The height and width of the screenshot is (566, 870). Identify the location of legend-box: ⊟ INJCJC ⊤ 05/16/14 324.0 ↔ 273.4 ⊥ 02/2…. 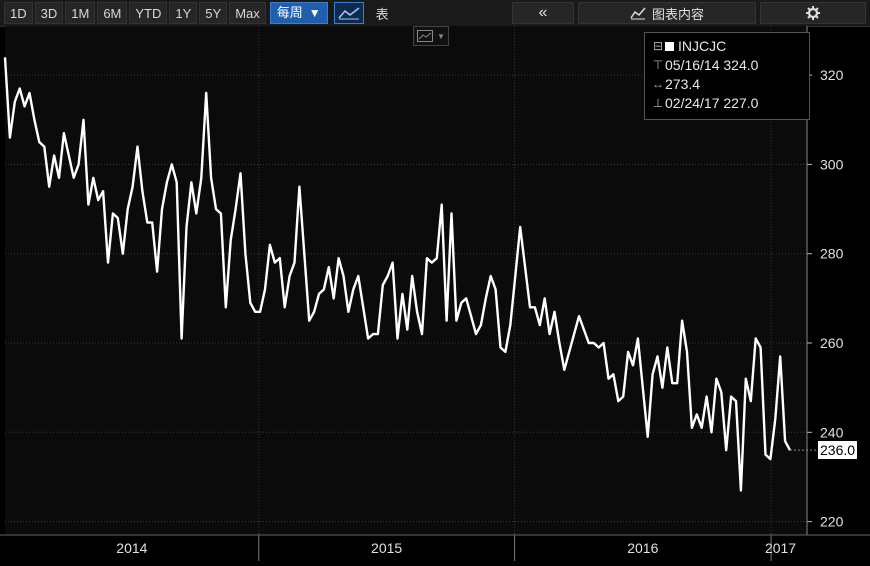
(727, 76).